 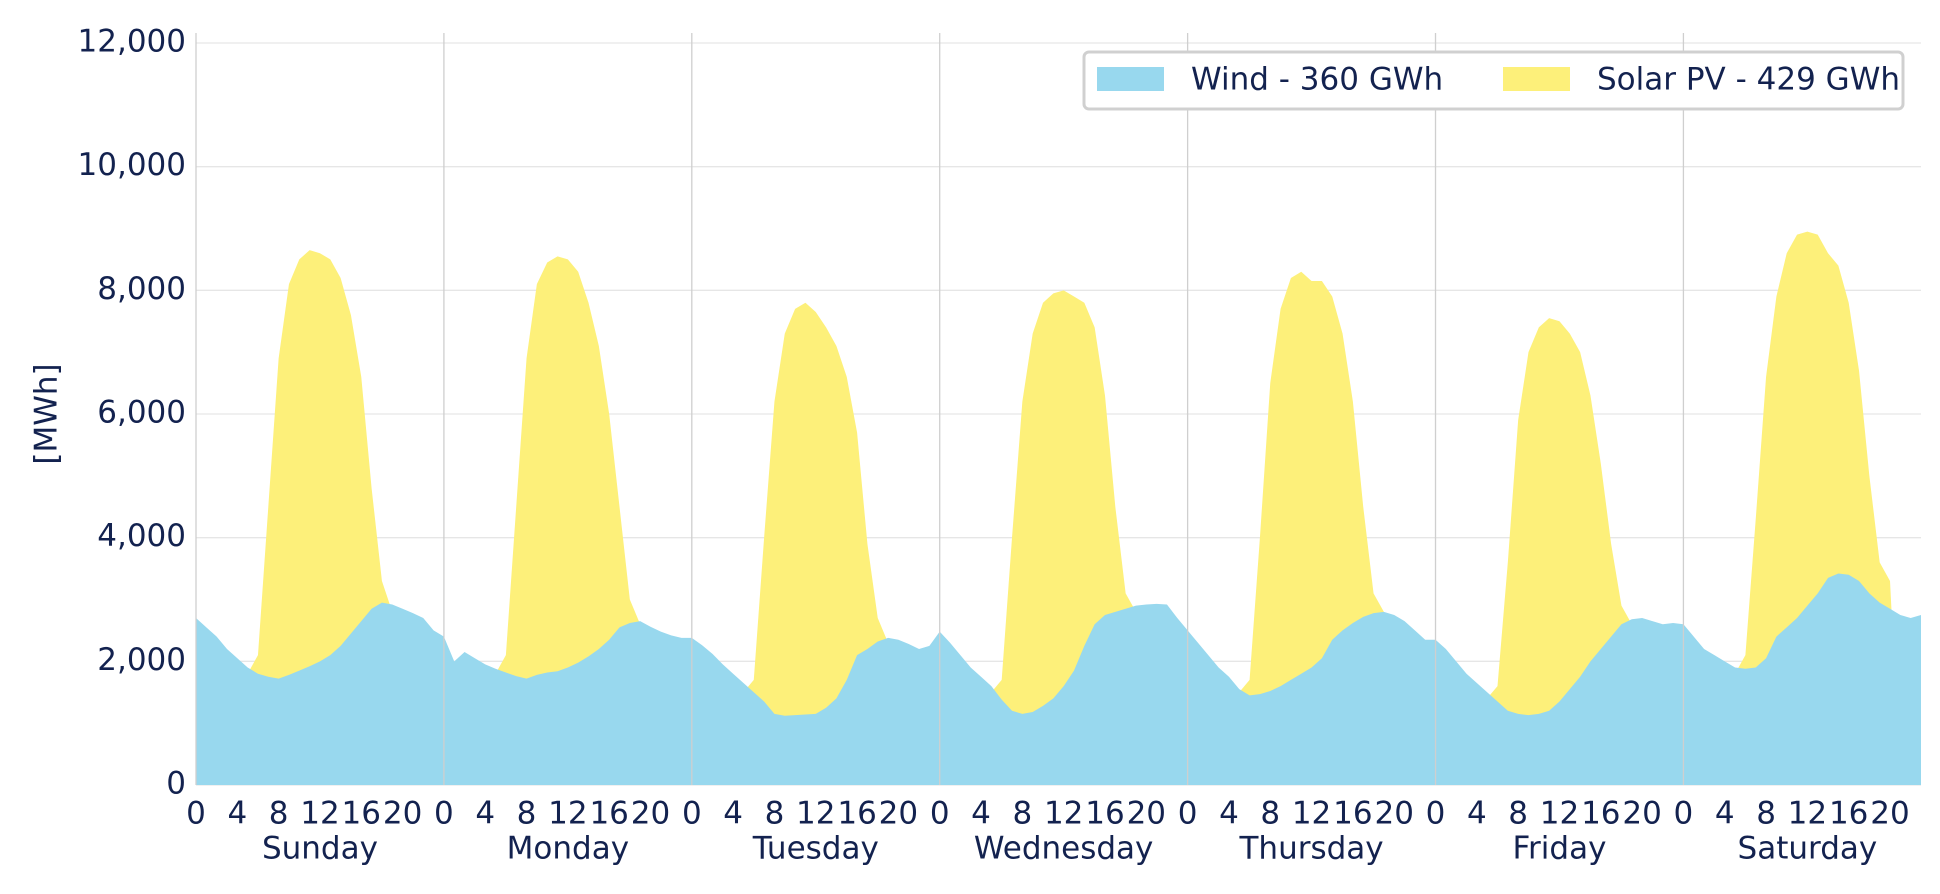 What do you see at coordinates (1748, 80) in the screenshot?
I see `legend-label: Solar PV - 429 GWh` at bounding box center [1748, 80].